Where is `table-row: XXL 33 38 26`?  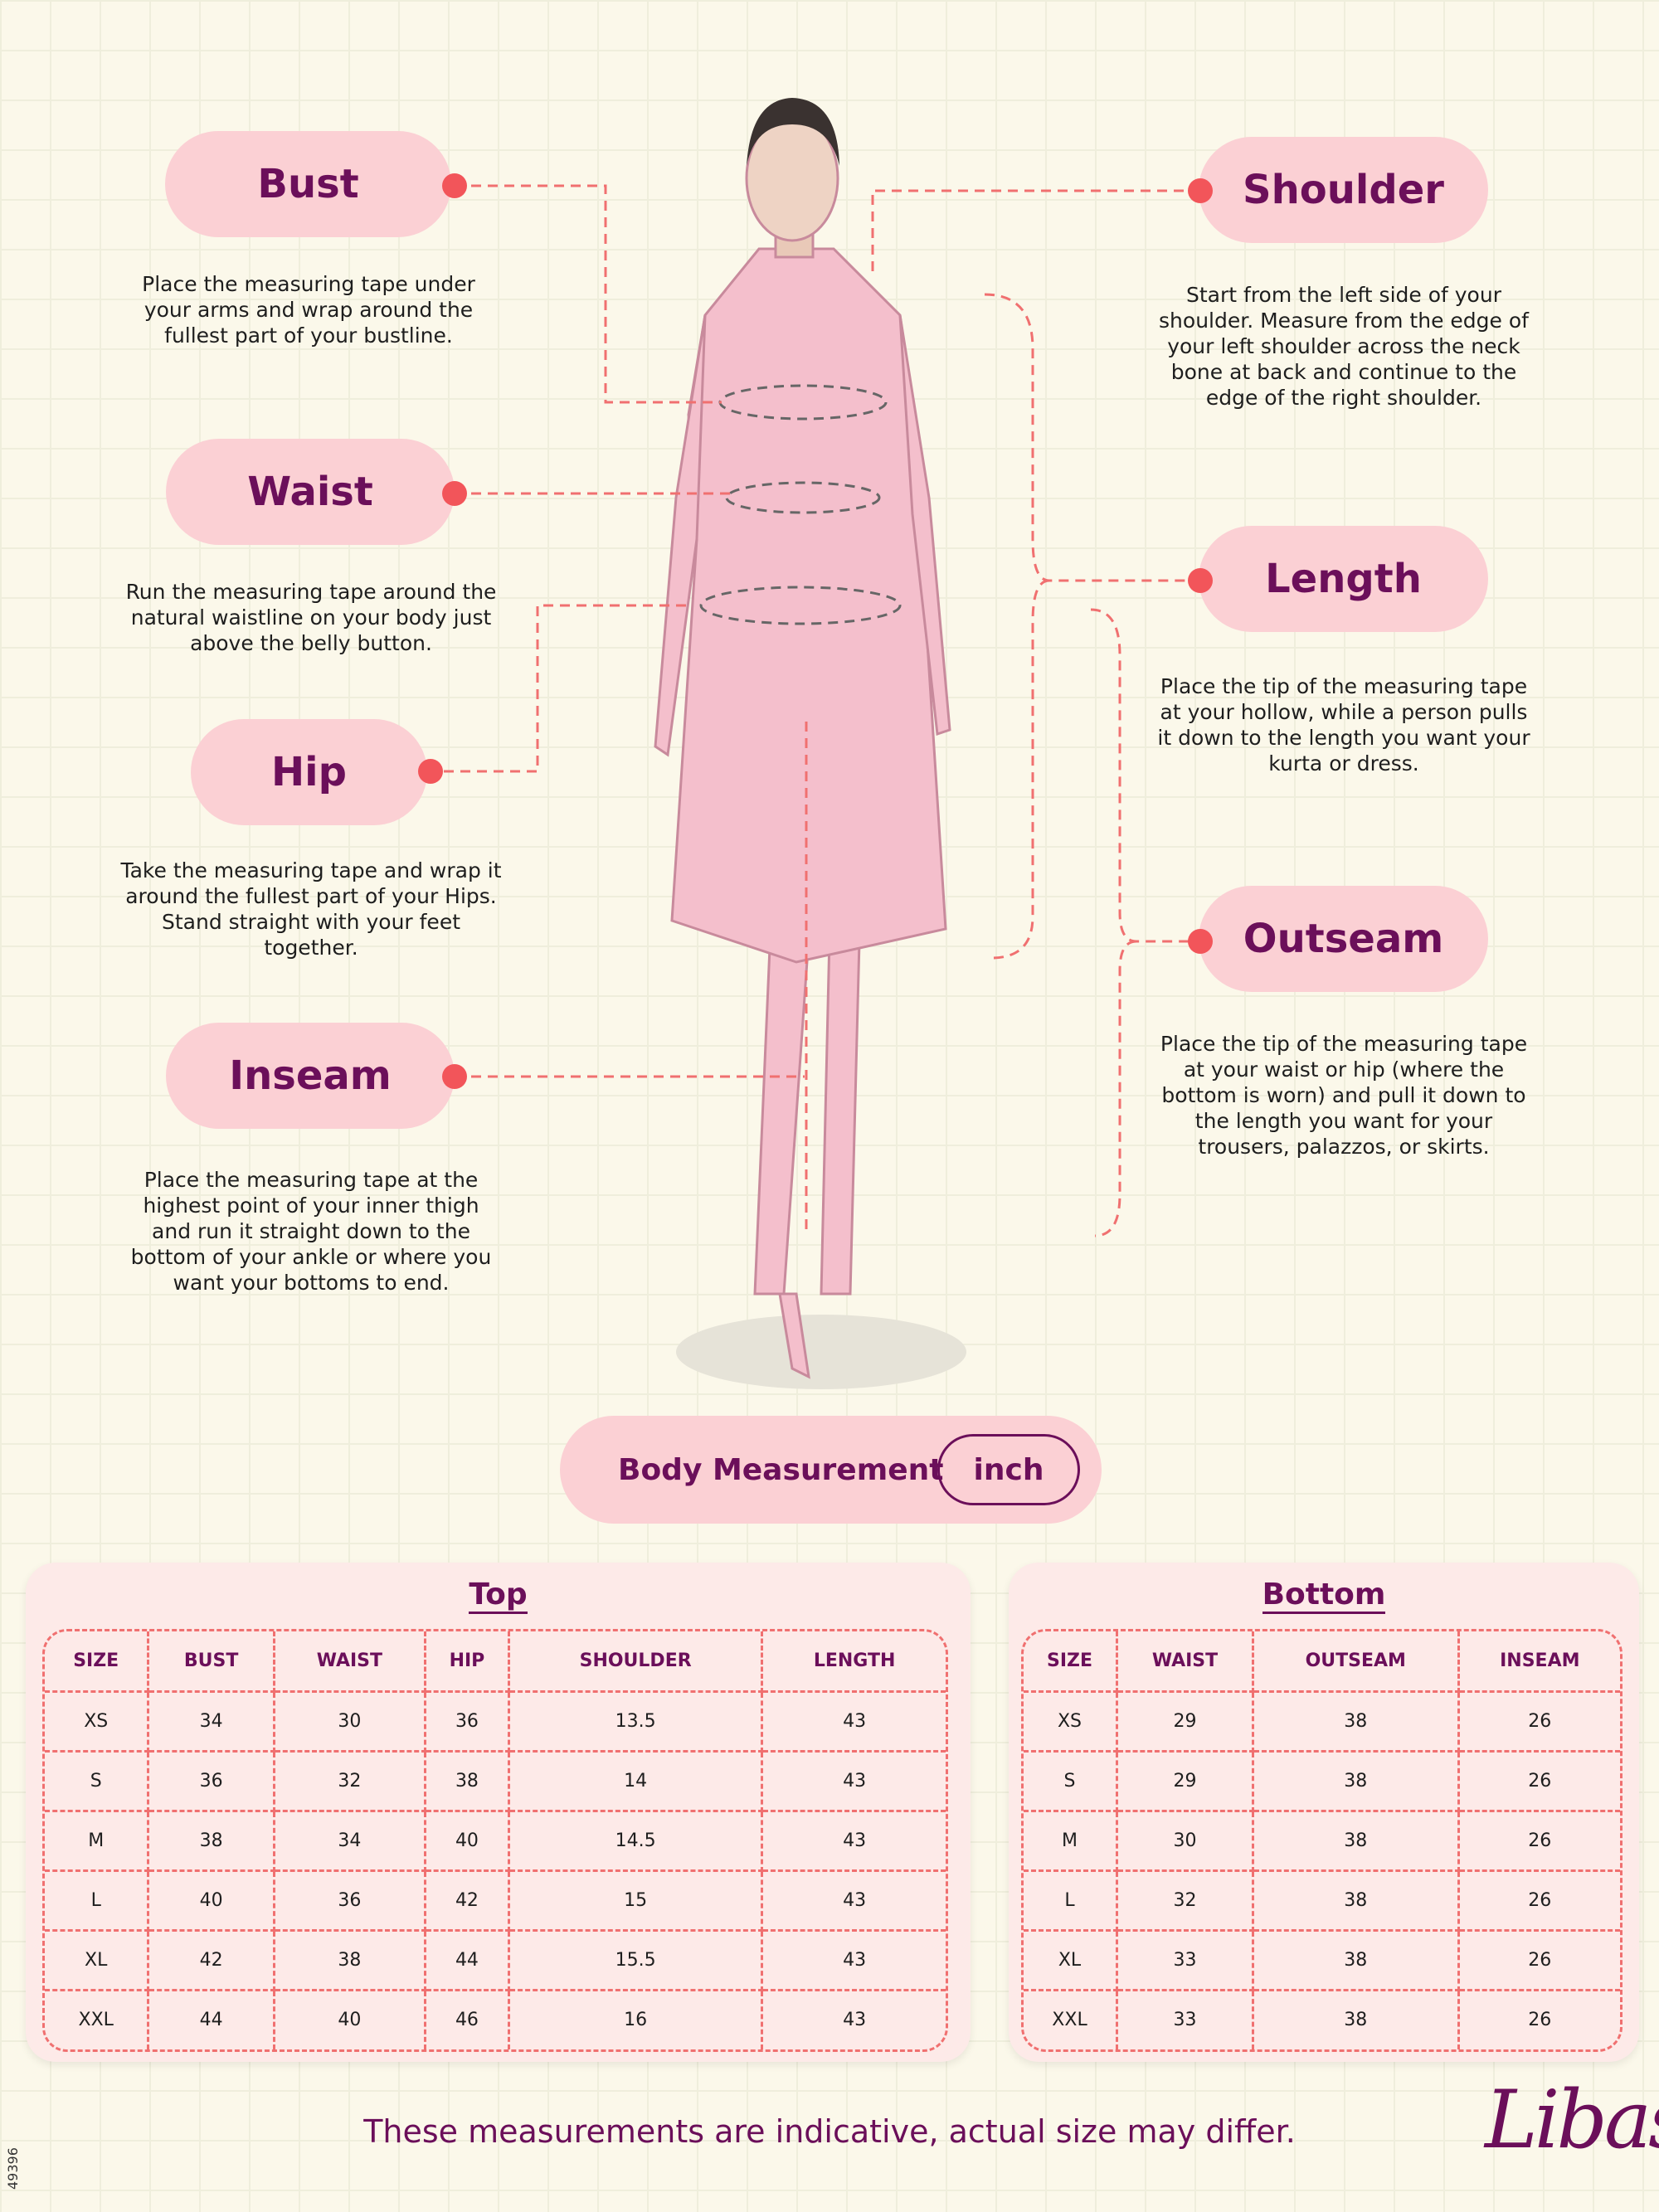 table-row: XXL 33 38 26 is located at coordinates (1322, 2018).